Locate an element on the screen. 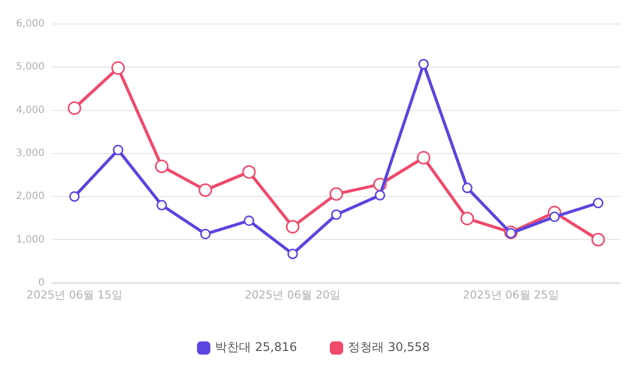 The image size is (640, 374). y-tick-label: 3,000 is located at coordinates (30, 153).